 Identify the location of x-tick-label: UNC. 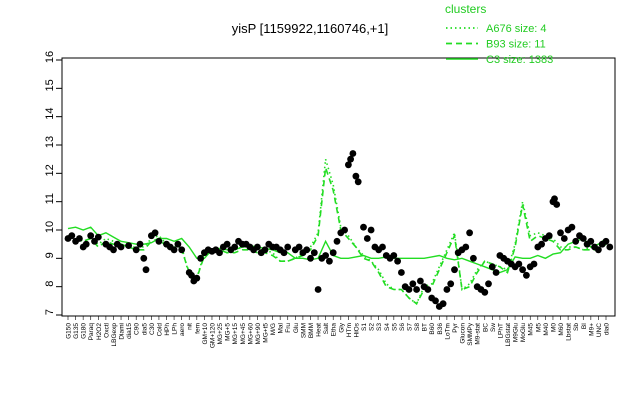
(599, 330).